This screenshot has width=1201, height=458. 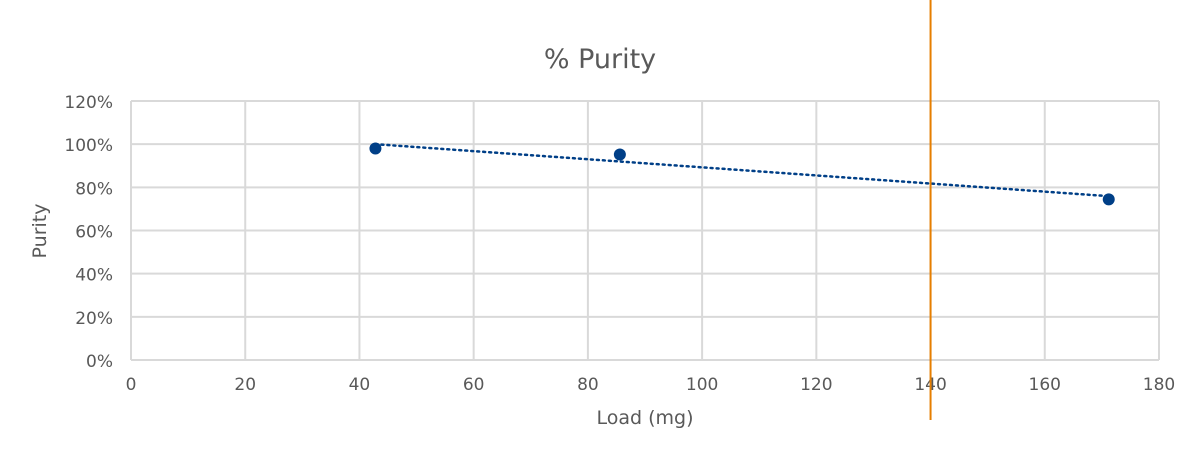 I want to click on trendline, so click(x=742, y=170).